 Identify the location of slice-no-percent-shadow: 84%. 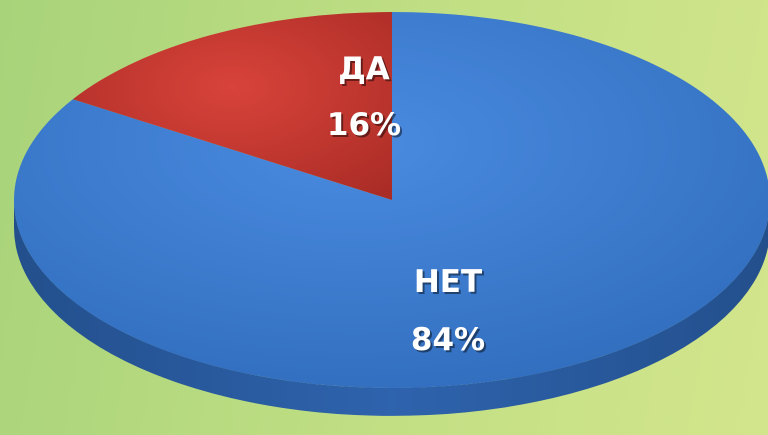
(450, 342).